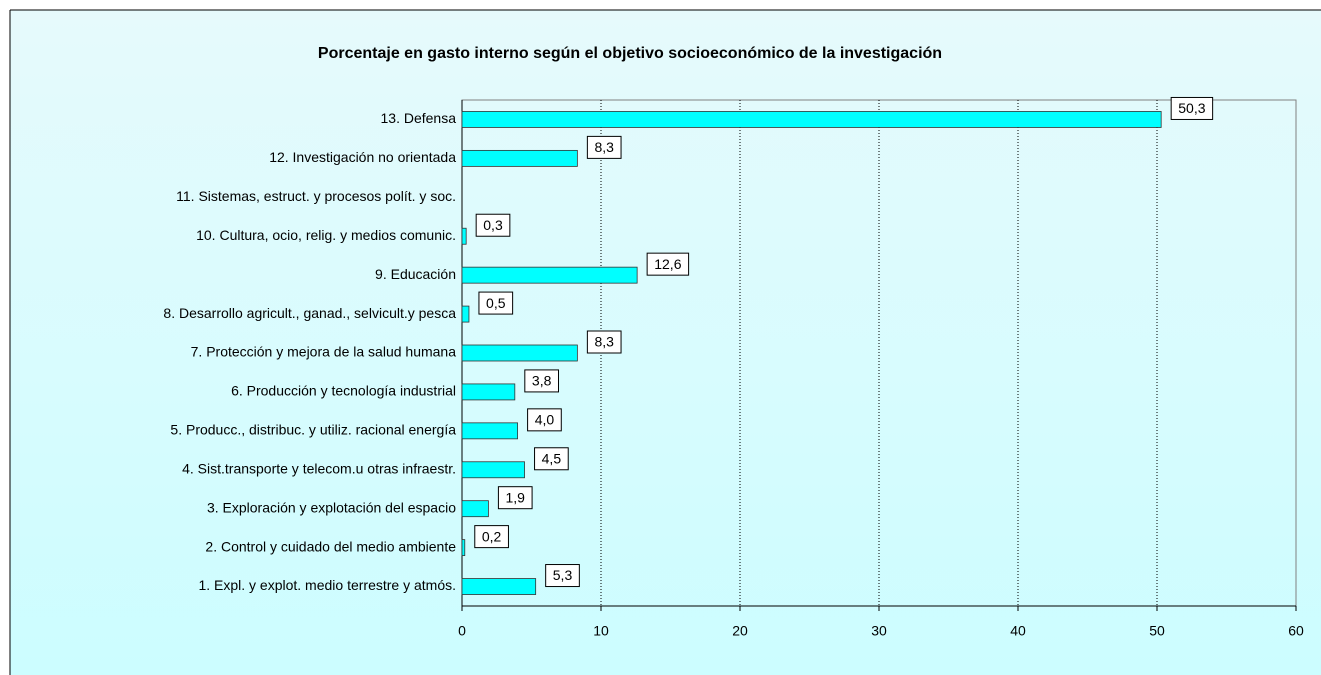 The image size is (1321, 675). I want to click on x-tick-label: 40, so click(1018, 631).